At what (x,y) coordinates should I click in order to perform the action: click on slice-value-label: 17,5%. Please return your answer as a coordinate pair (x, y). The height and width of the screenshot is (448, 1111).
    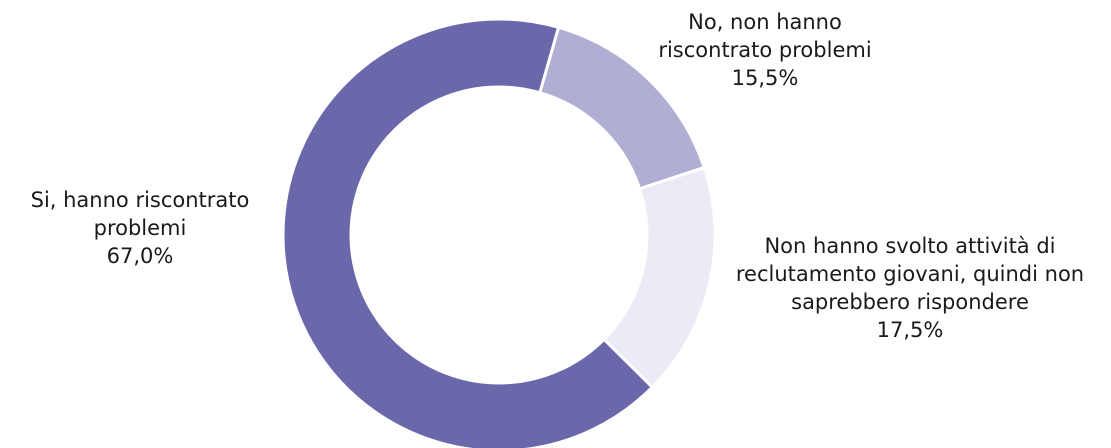
    Looking at the image, I should click on (910, 330).